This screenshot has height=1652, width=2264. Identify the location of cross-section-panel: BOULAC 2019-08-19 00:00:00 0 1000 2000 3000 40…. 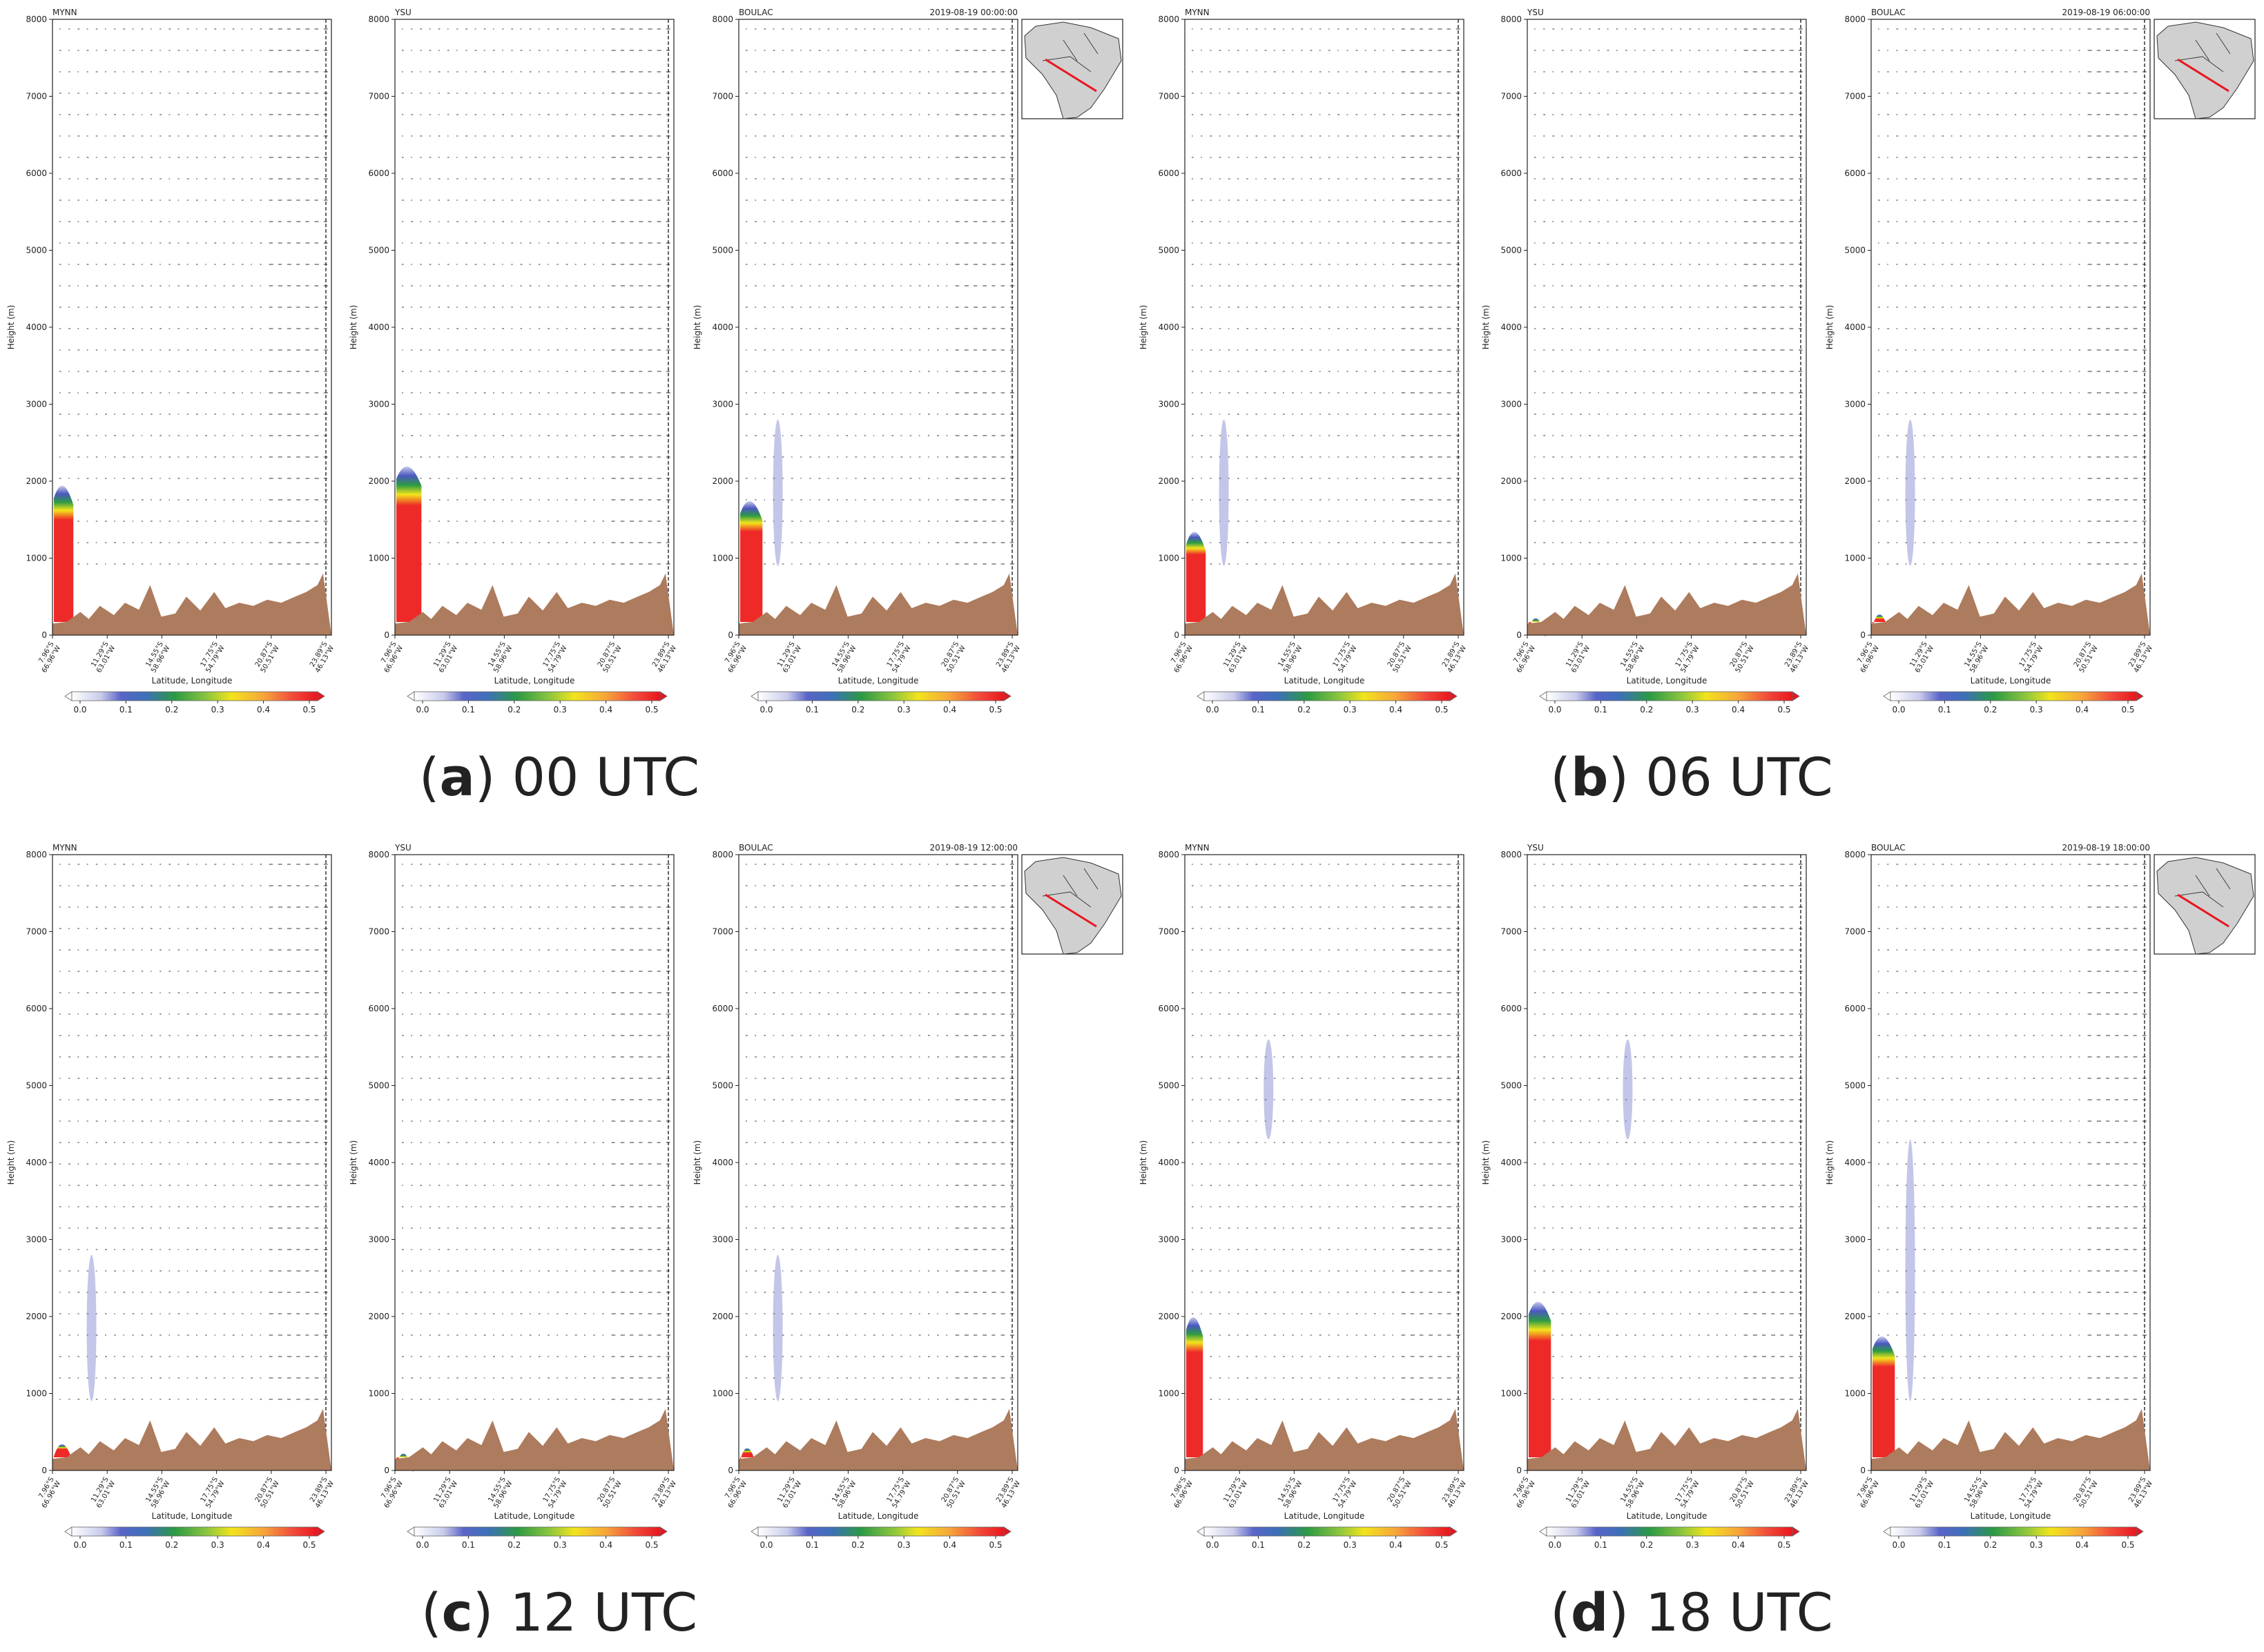
(908, 361).